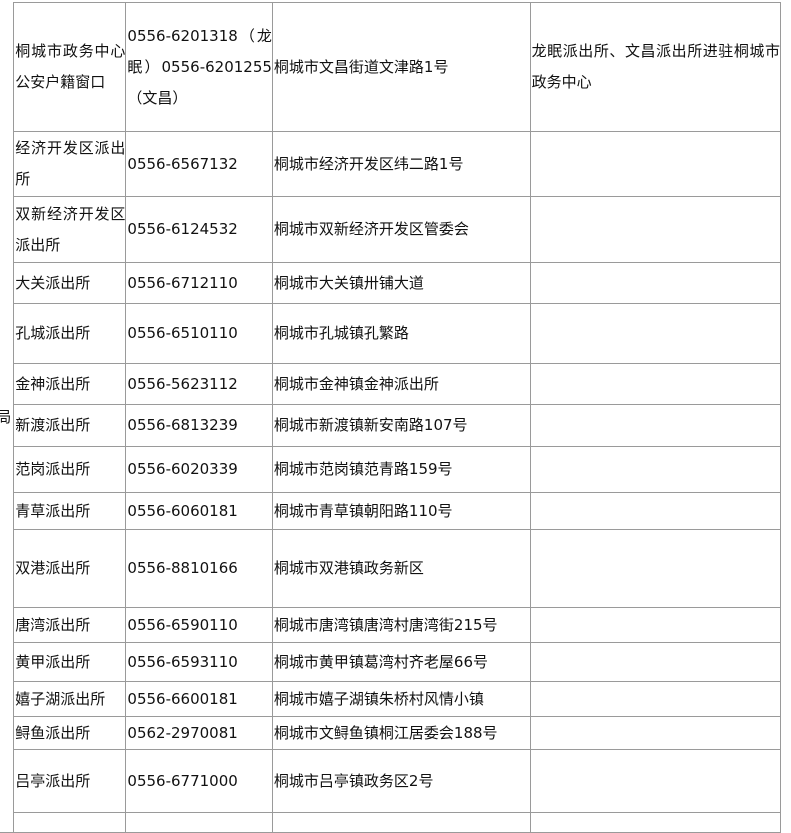 The width and height of the screenshot is (791, 833). I want to click on cell-phone: 0556-6712110, so click(199, 283).